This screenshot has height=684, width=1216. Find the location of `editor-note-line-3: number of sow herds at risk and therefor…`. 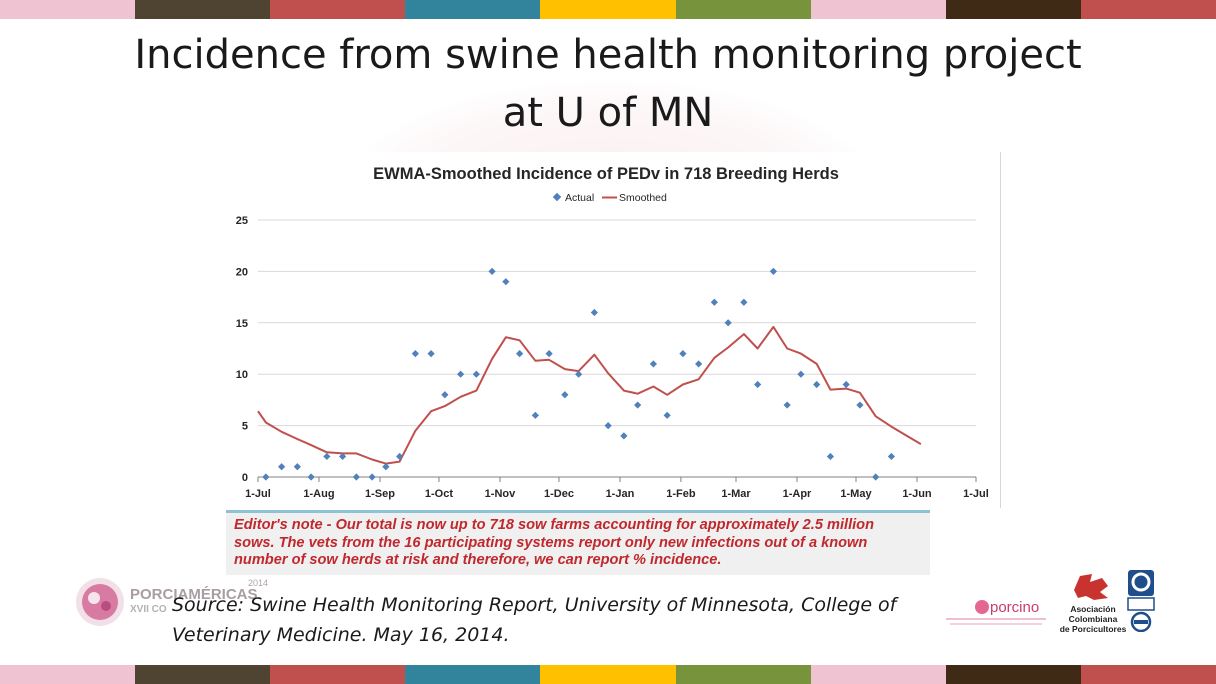

editor-note-line-3: number of sow herds at risk and therefor… is located at coordinates (478, 560).